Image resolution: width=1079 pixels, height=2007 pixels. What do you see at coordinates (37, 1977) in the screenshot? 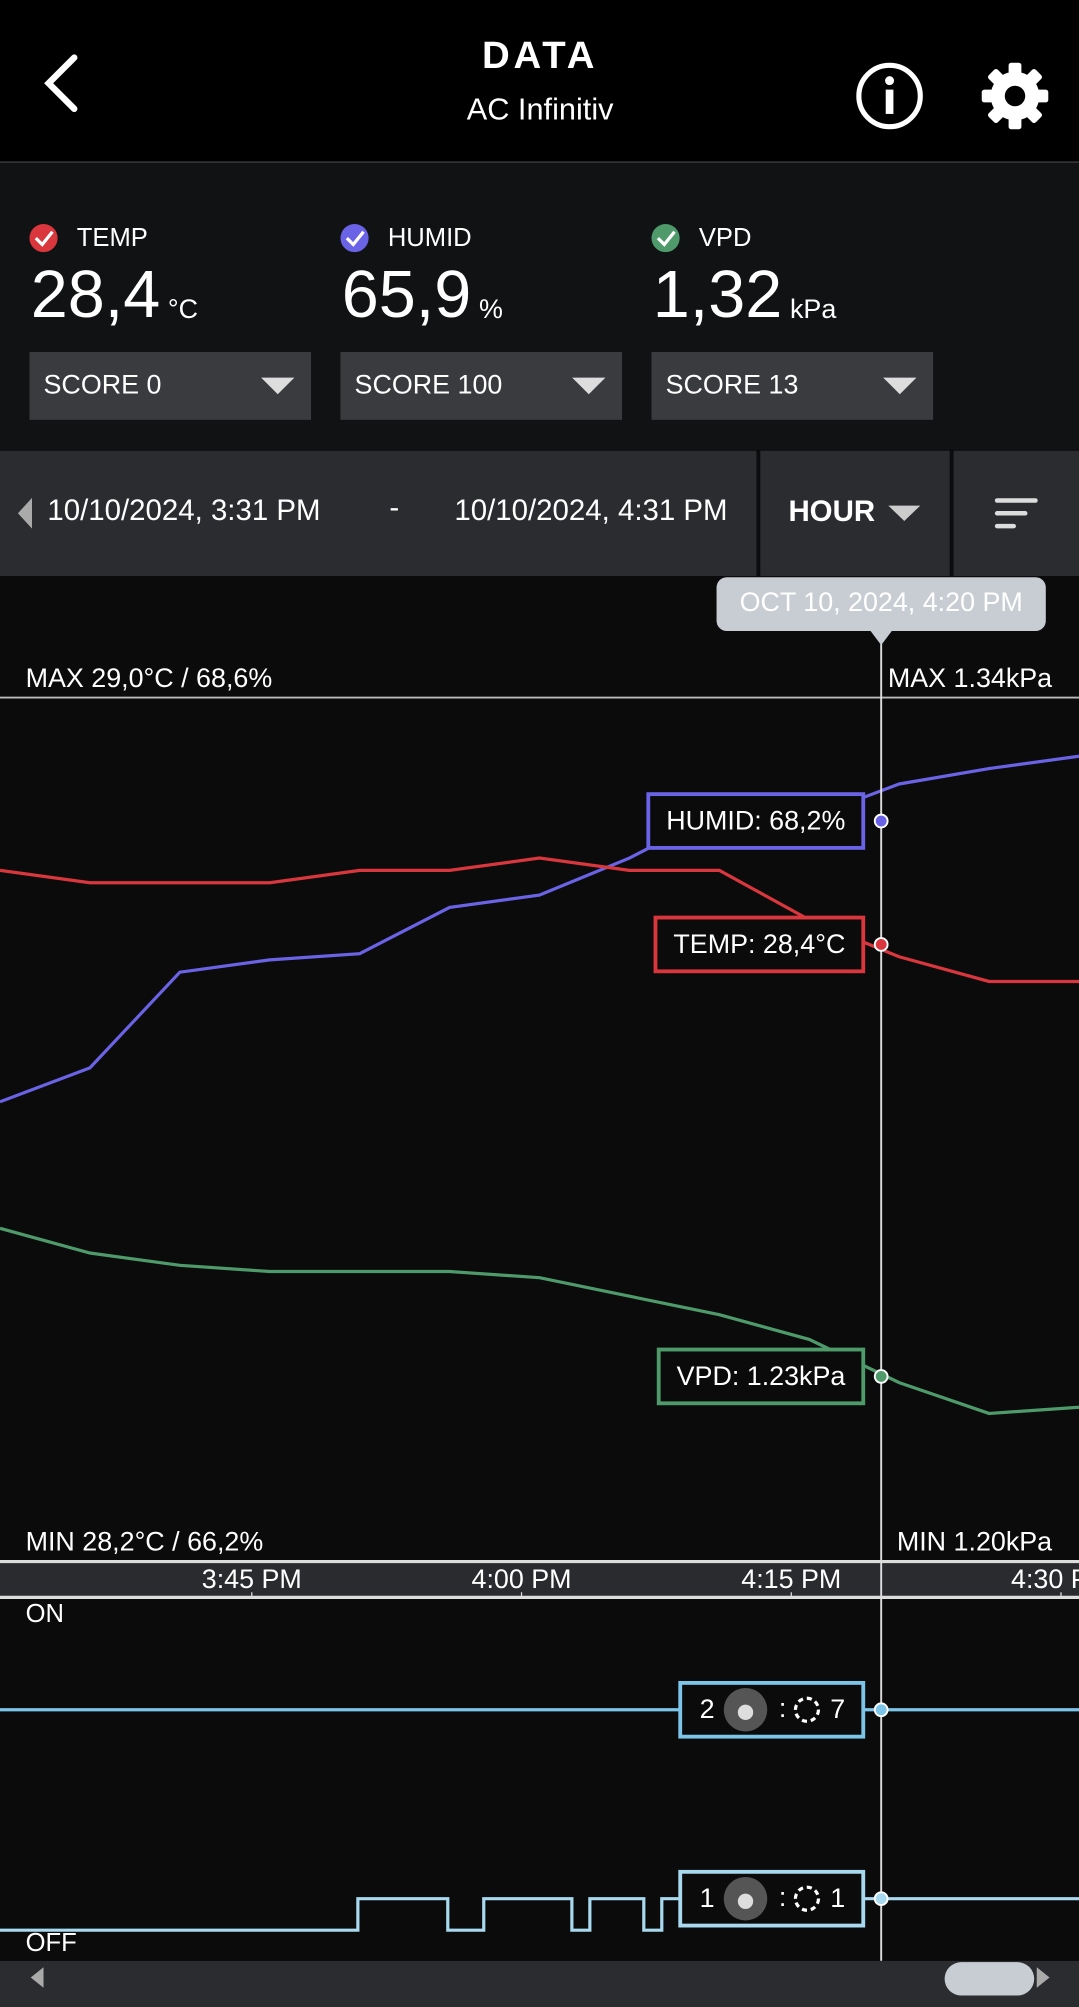
I see `scroll-left` at bounding box center [37, 1977].